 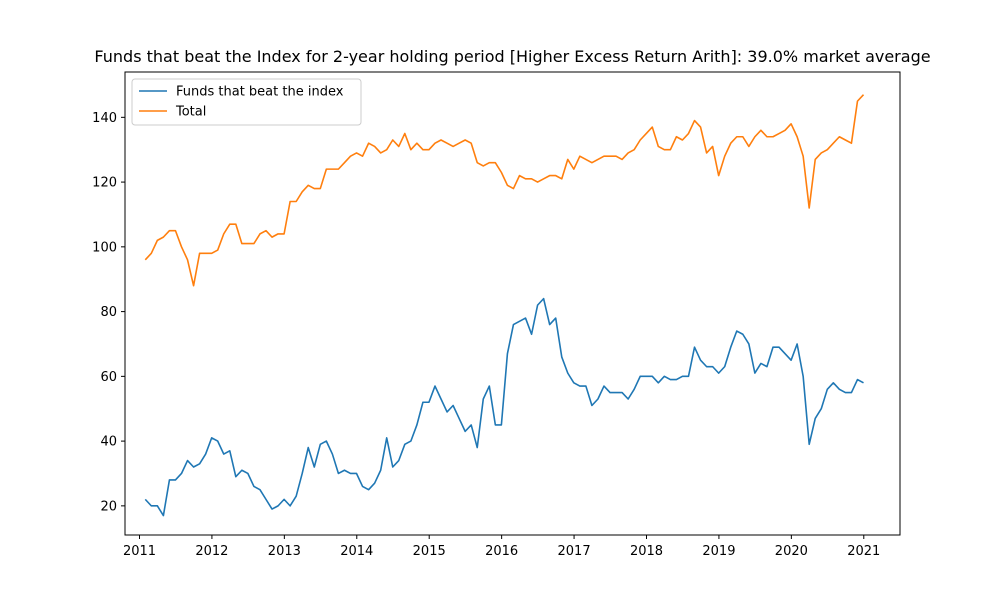 I want to click on x-tick-label: 2020, so click(x=791, y=551).